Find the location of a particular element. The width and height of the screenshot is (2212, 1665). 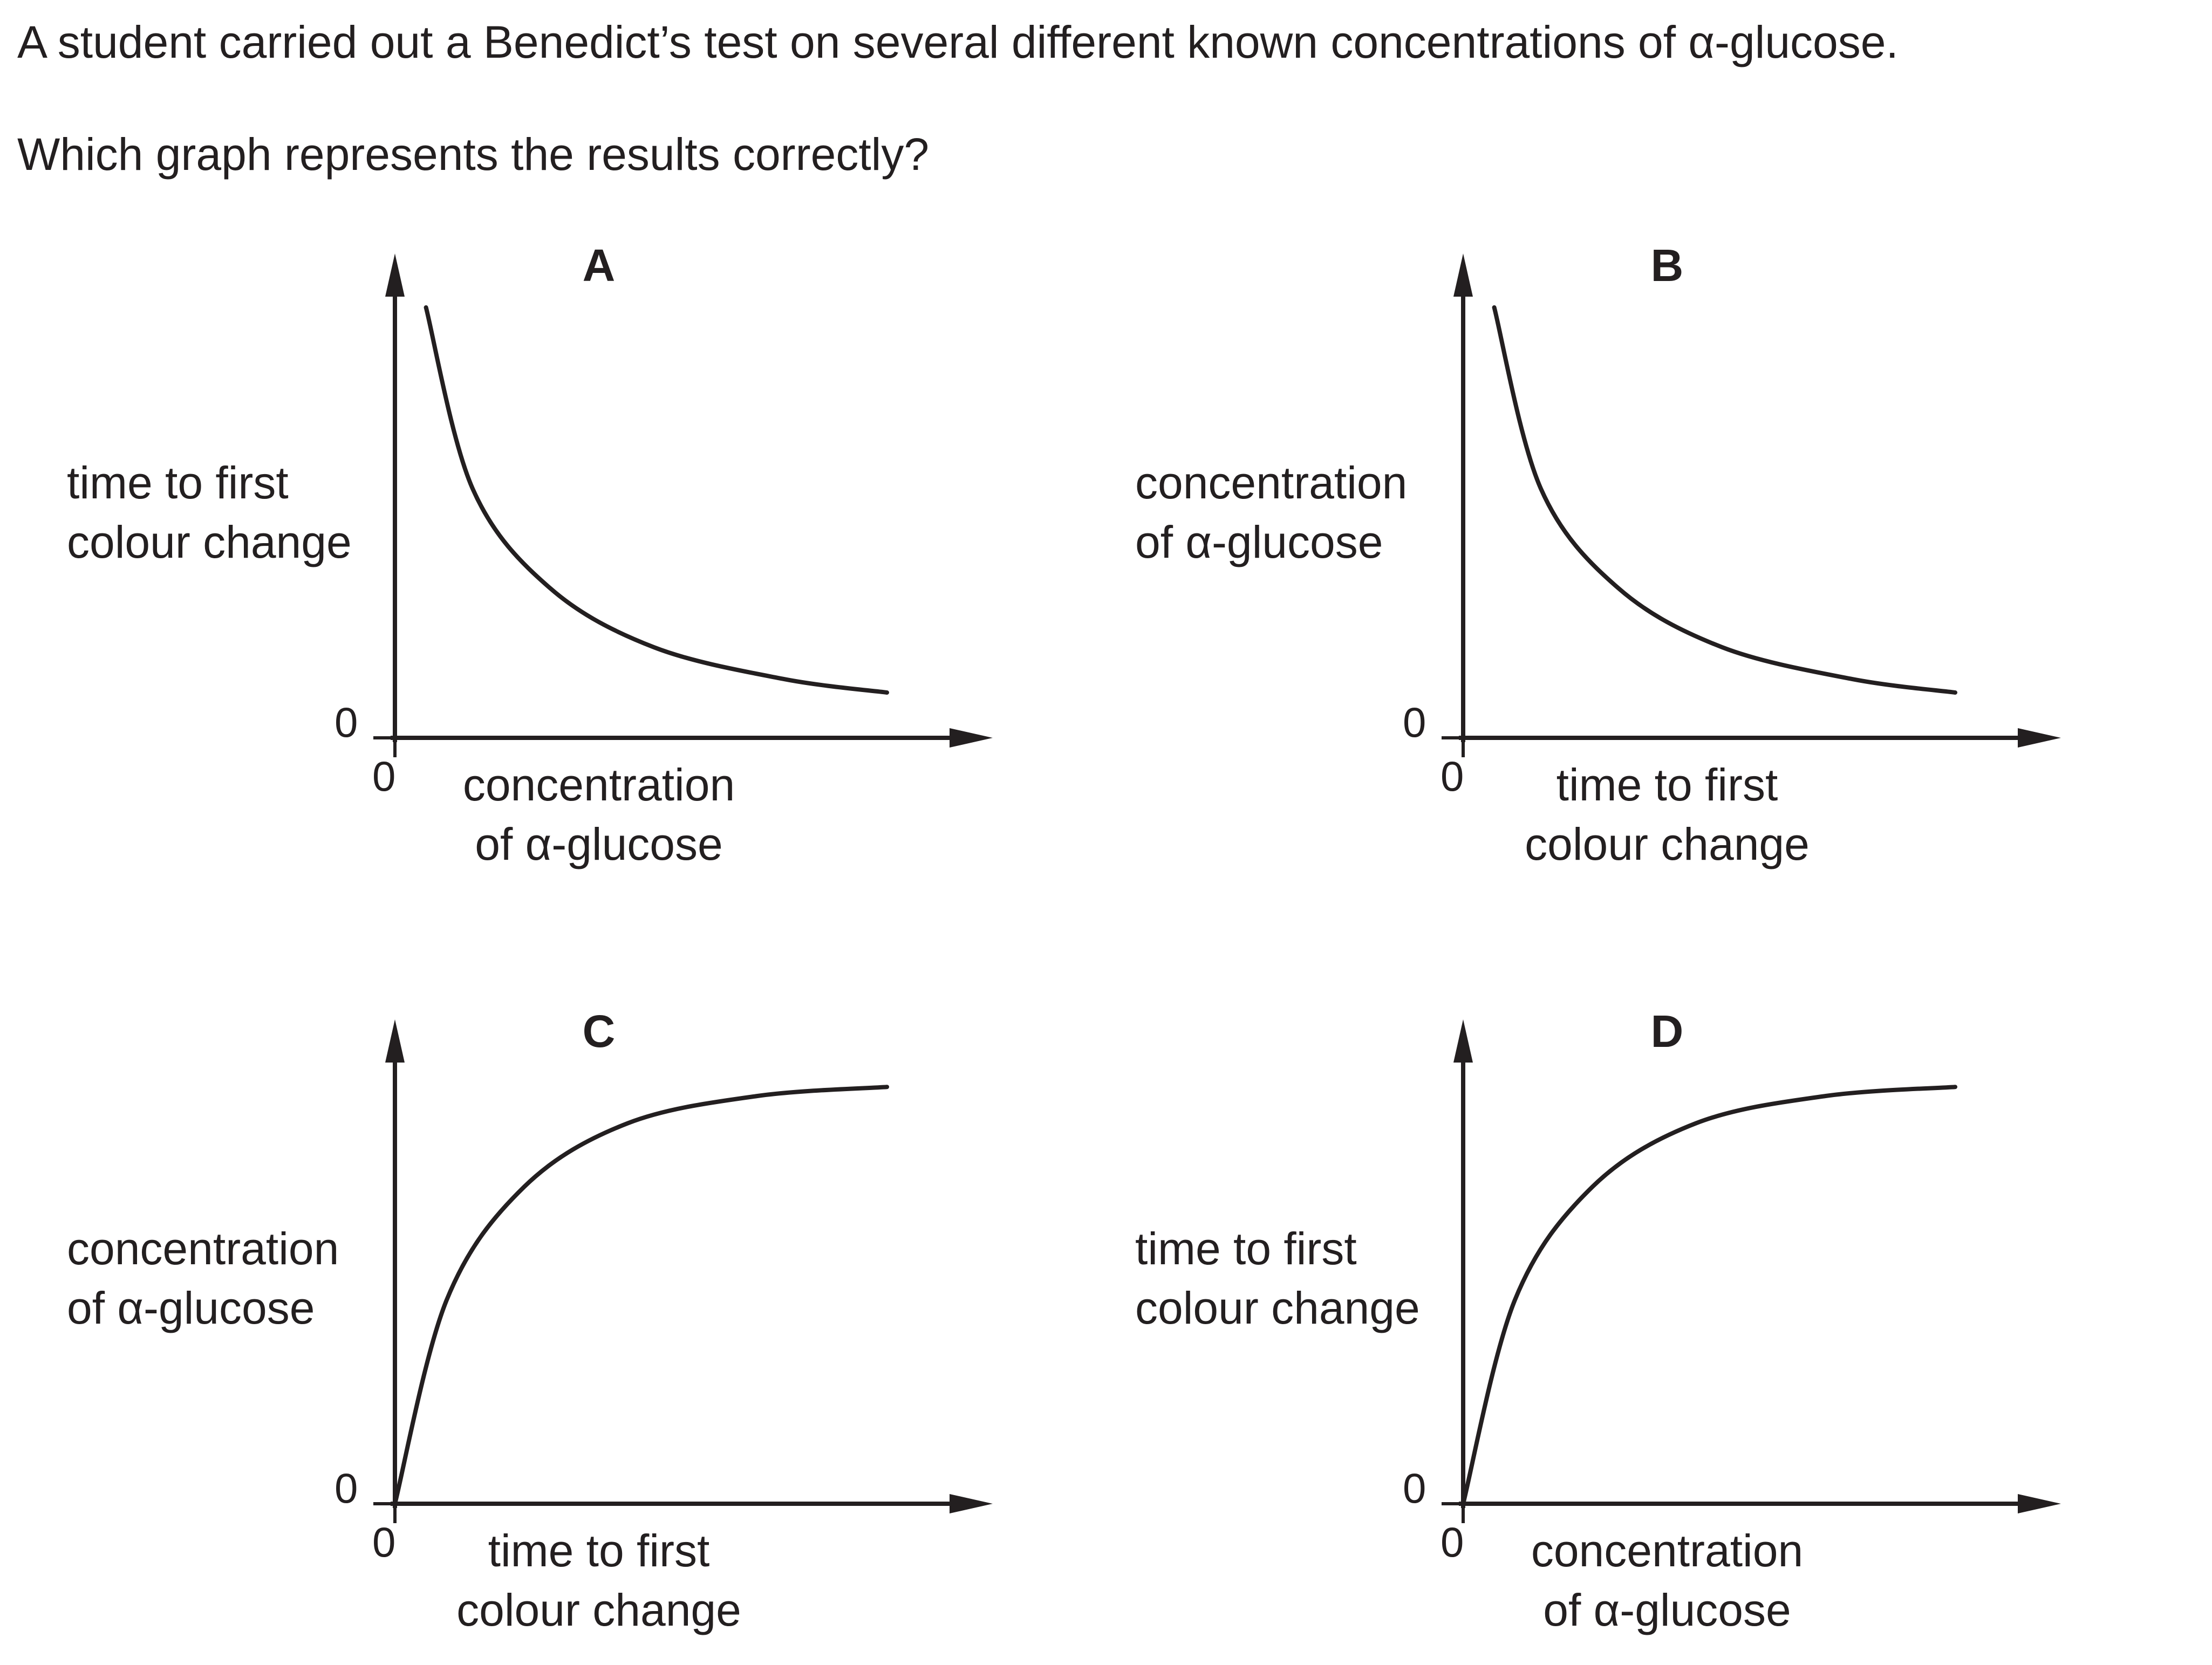

graph-d-plot is located at coordinates (1752, 1271).